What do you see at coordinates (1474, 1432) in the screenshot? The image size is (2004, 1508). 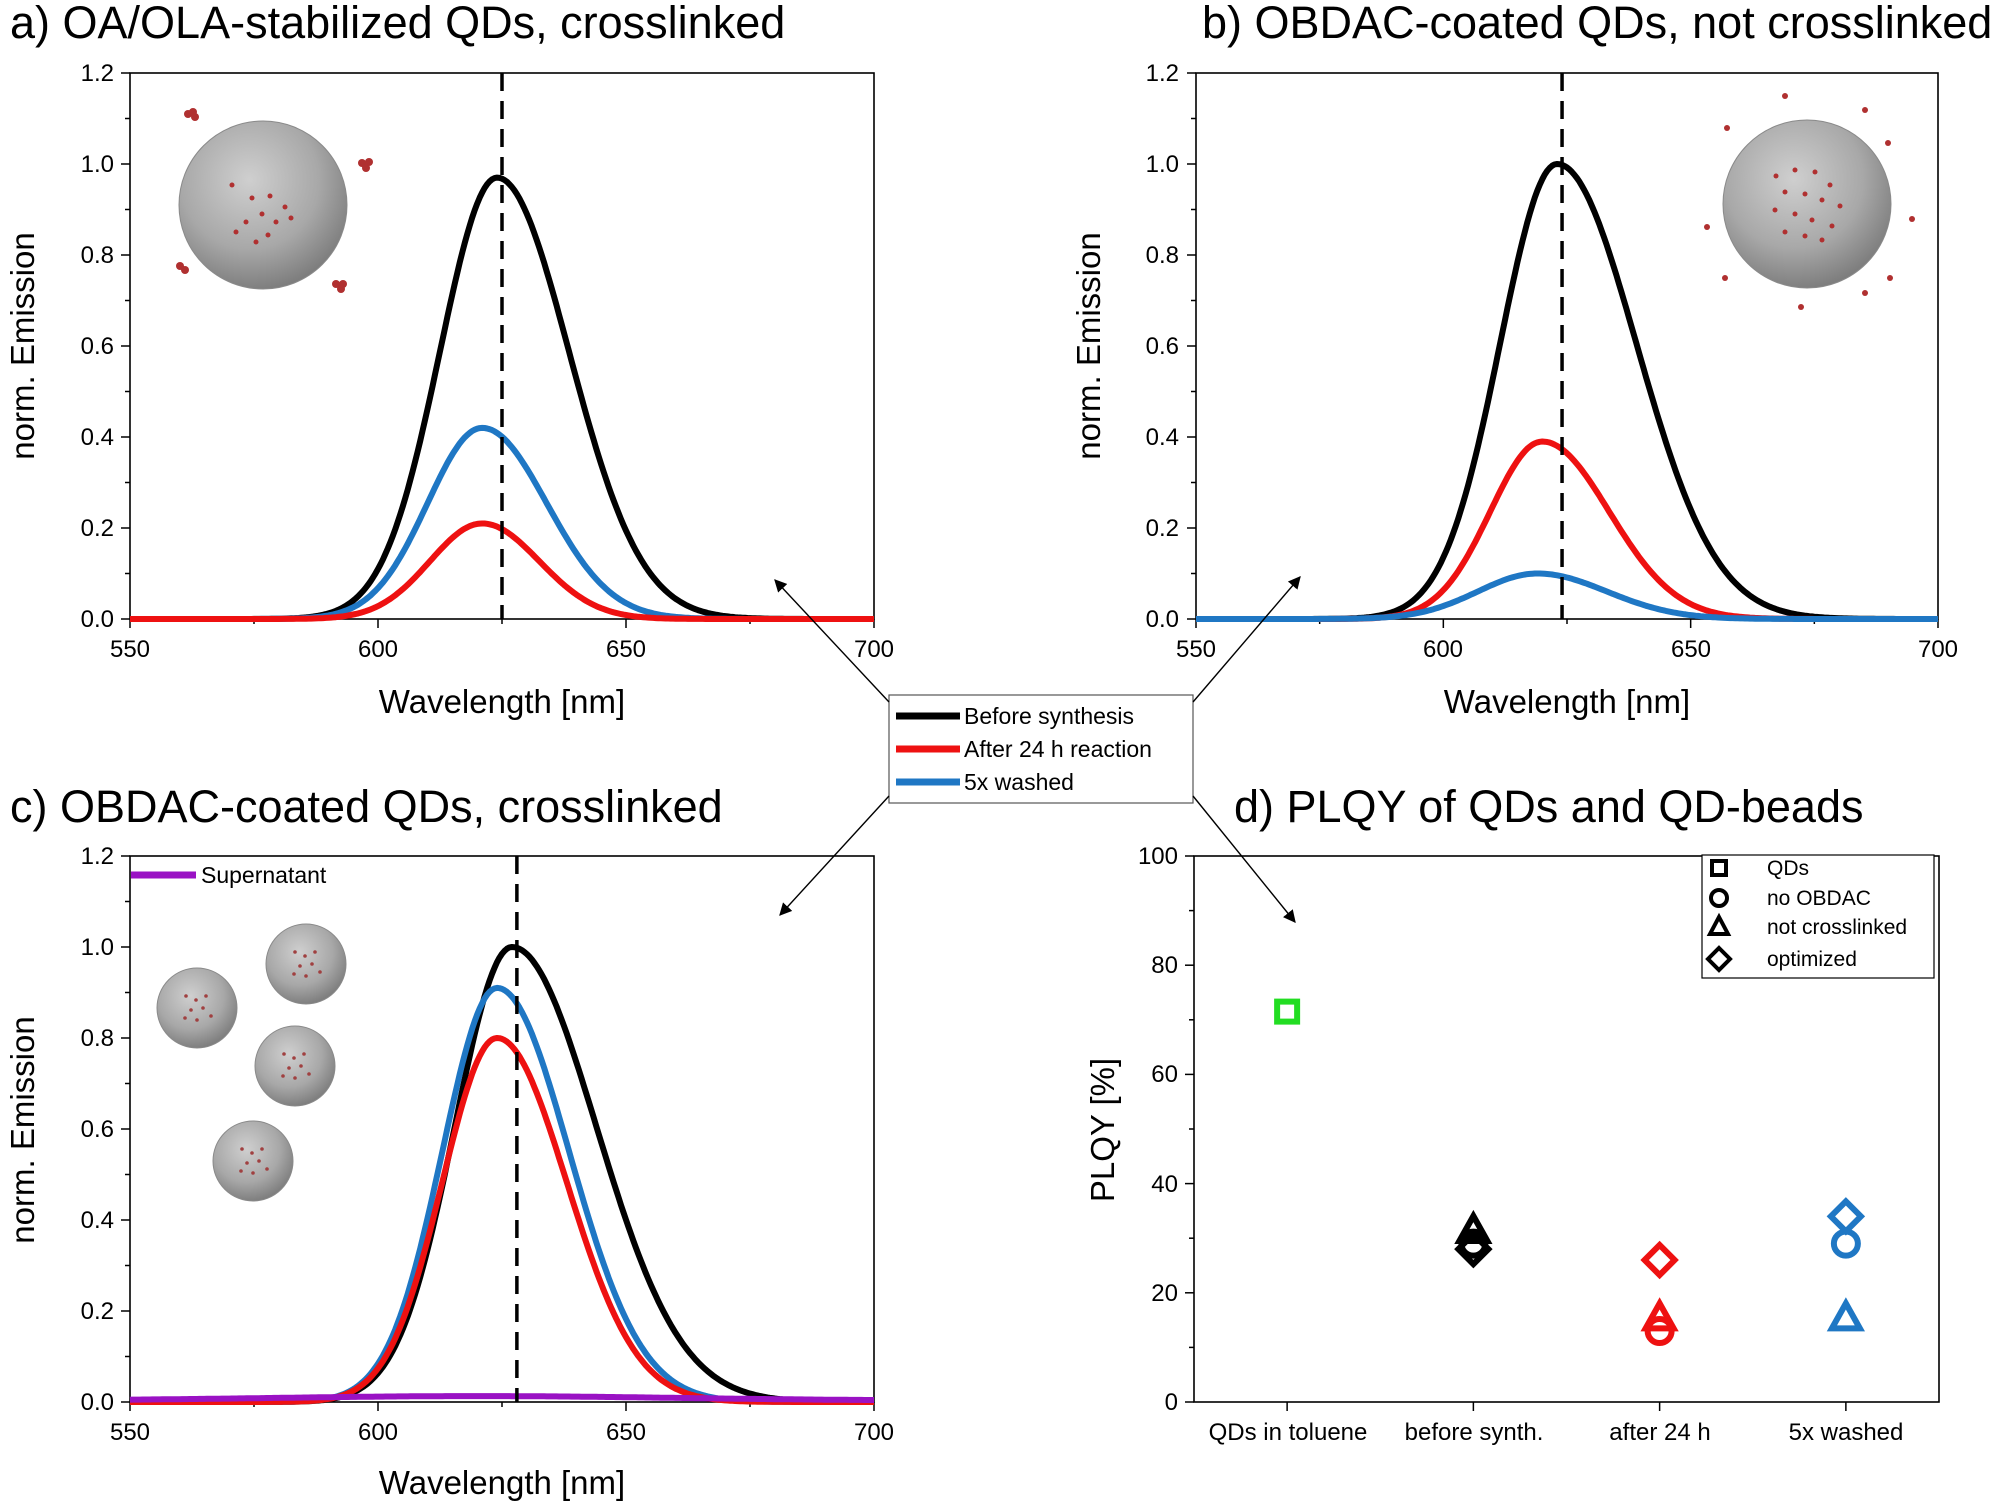 I see `x-tick-label: before synth.` at bounding box center [1474, 1432].